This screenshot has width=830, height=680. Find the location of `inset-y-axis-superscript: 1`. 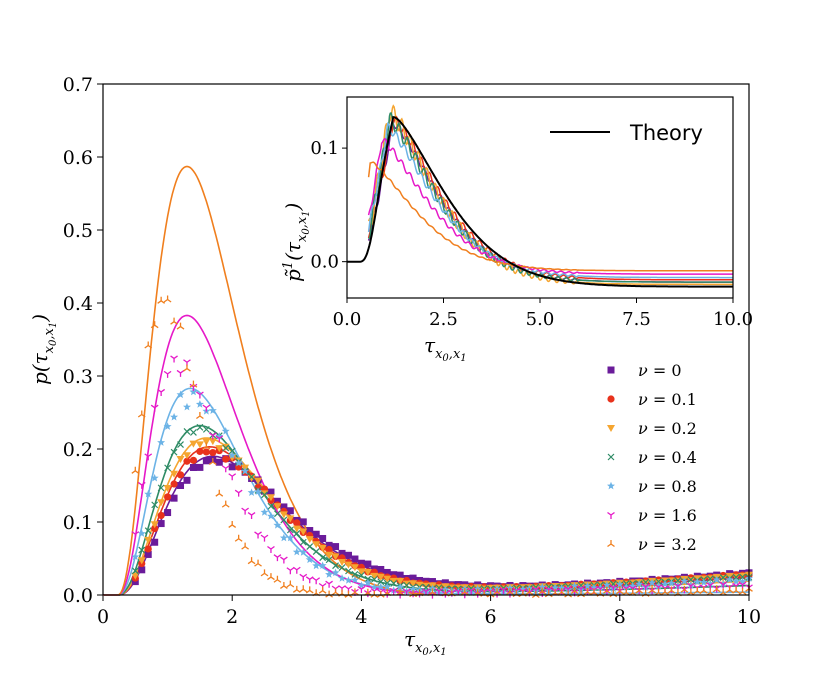

inset-y-axis-superscript: 1 is located at coordinates (288, 265).